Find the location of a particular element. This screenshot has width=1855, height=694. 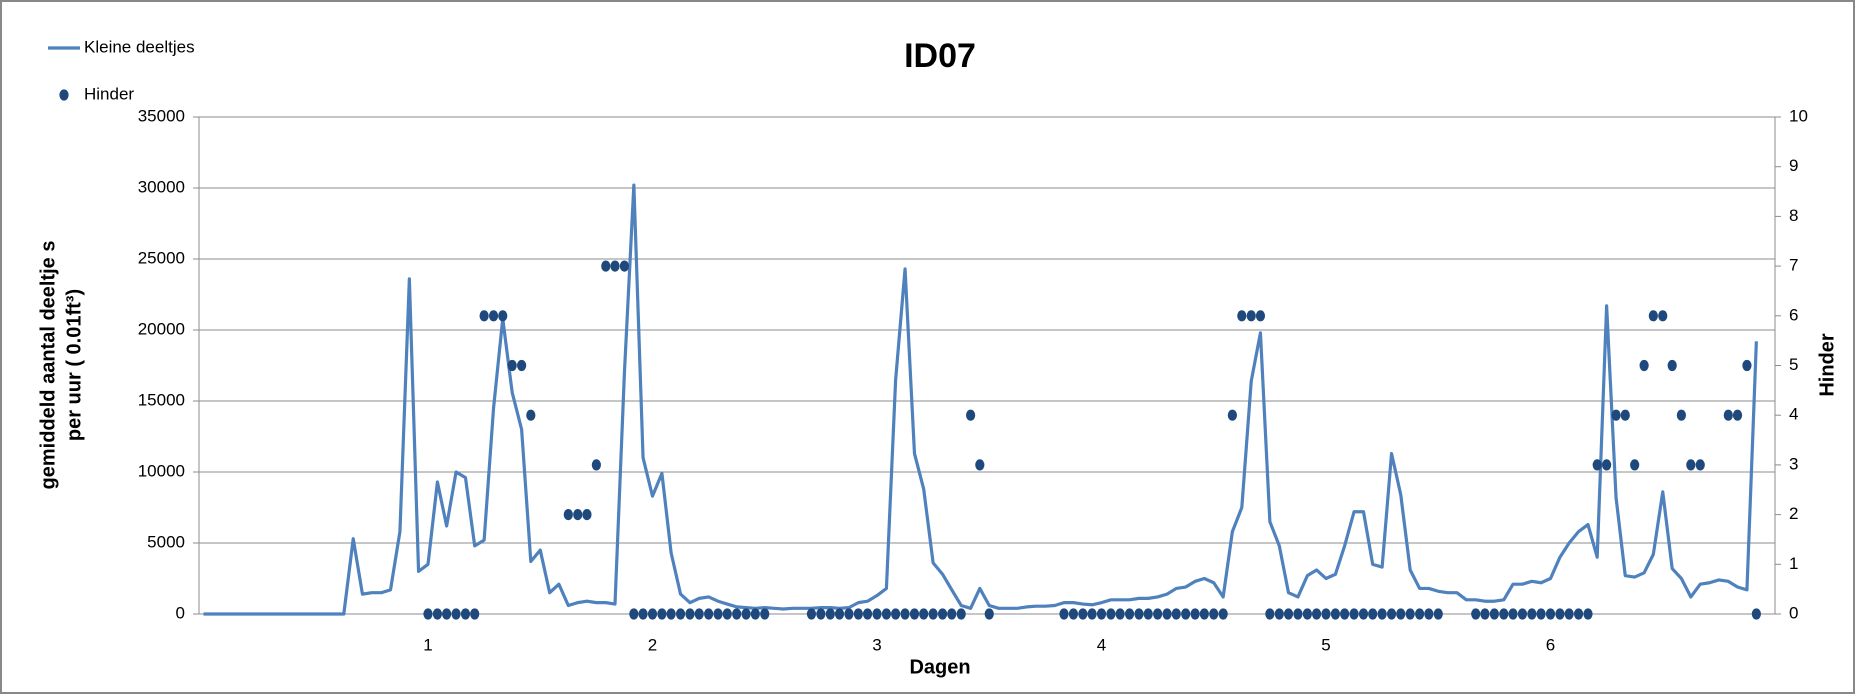

x-tick-label: 1 is located at coordinates (427, 644).